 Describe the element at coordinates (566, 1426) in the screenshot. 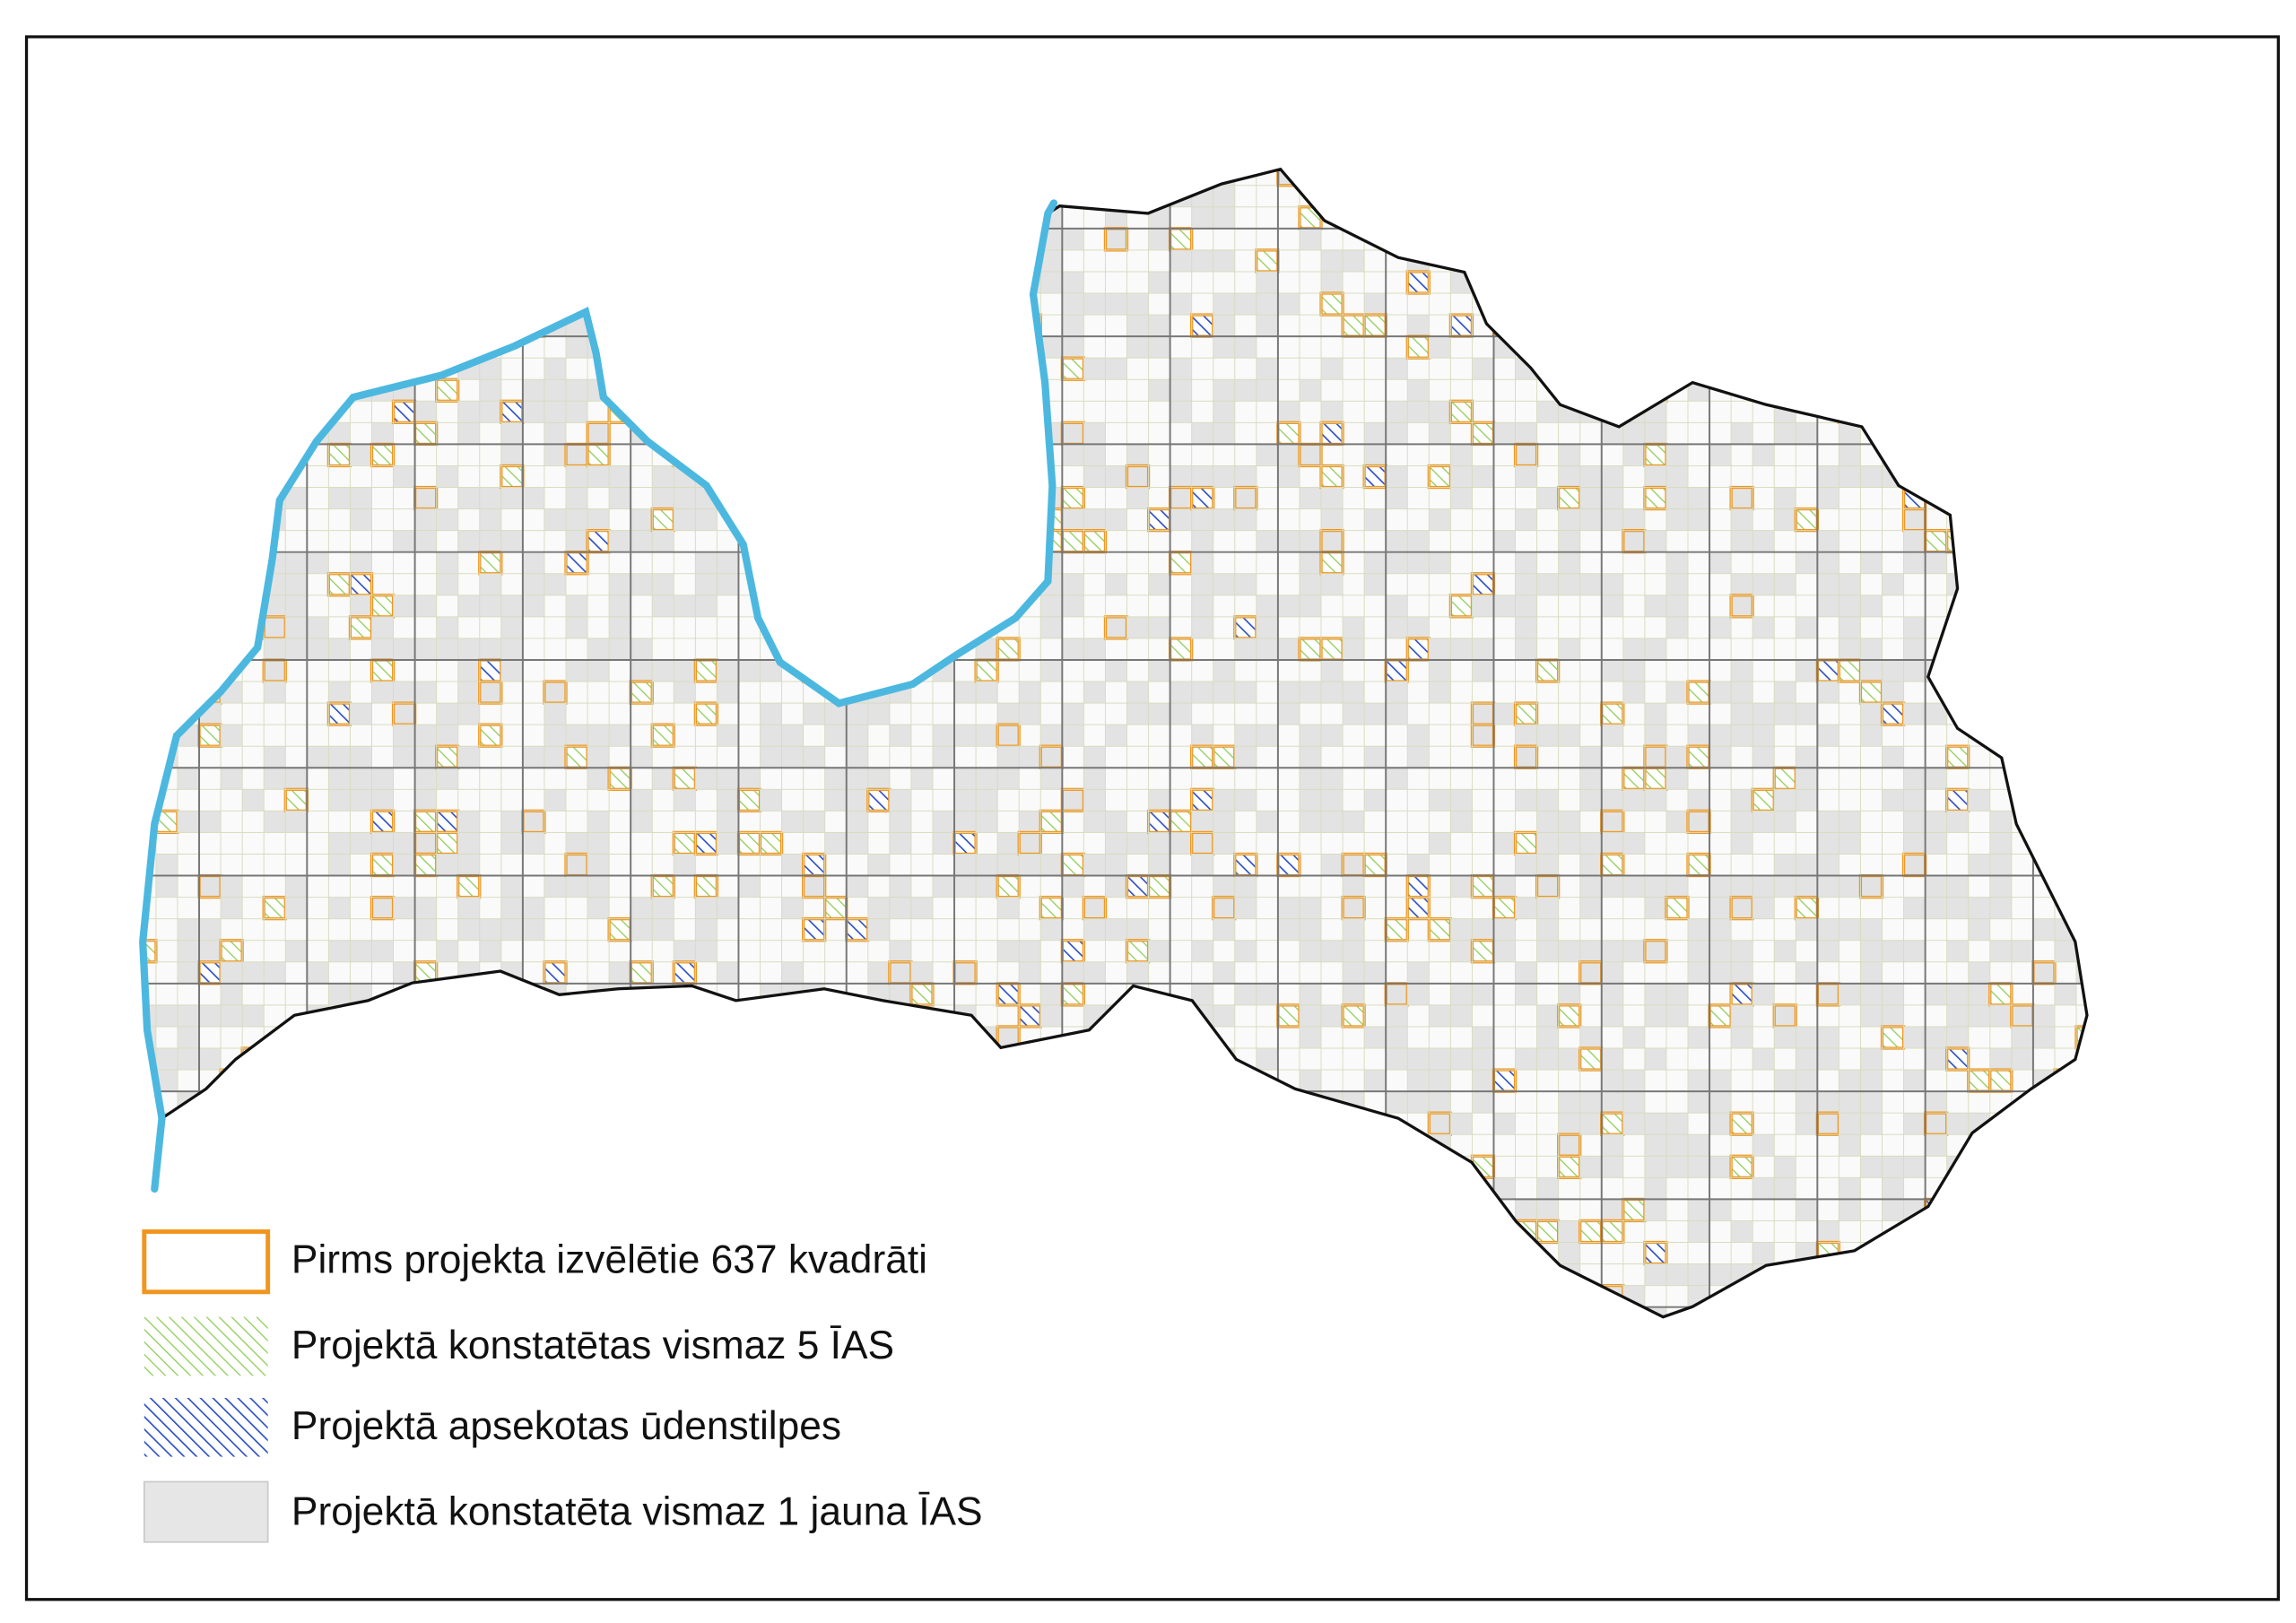

I see `legend-label: Projektā apsekotas ūdenstilpes` at that location.